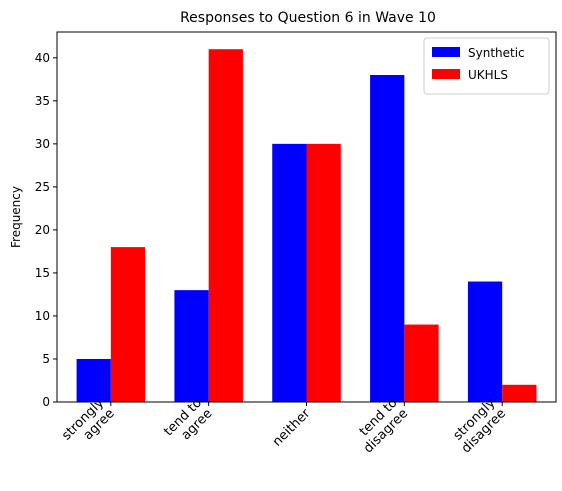  I want to click on legend-swatch-synthetic, so click(446, 52).